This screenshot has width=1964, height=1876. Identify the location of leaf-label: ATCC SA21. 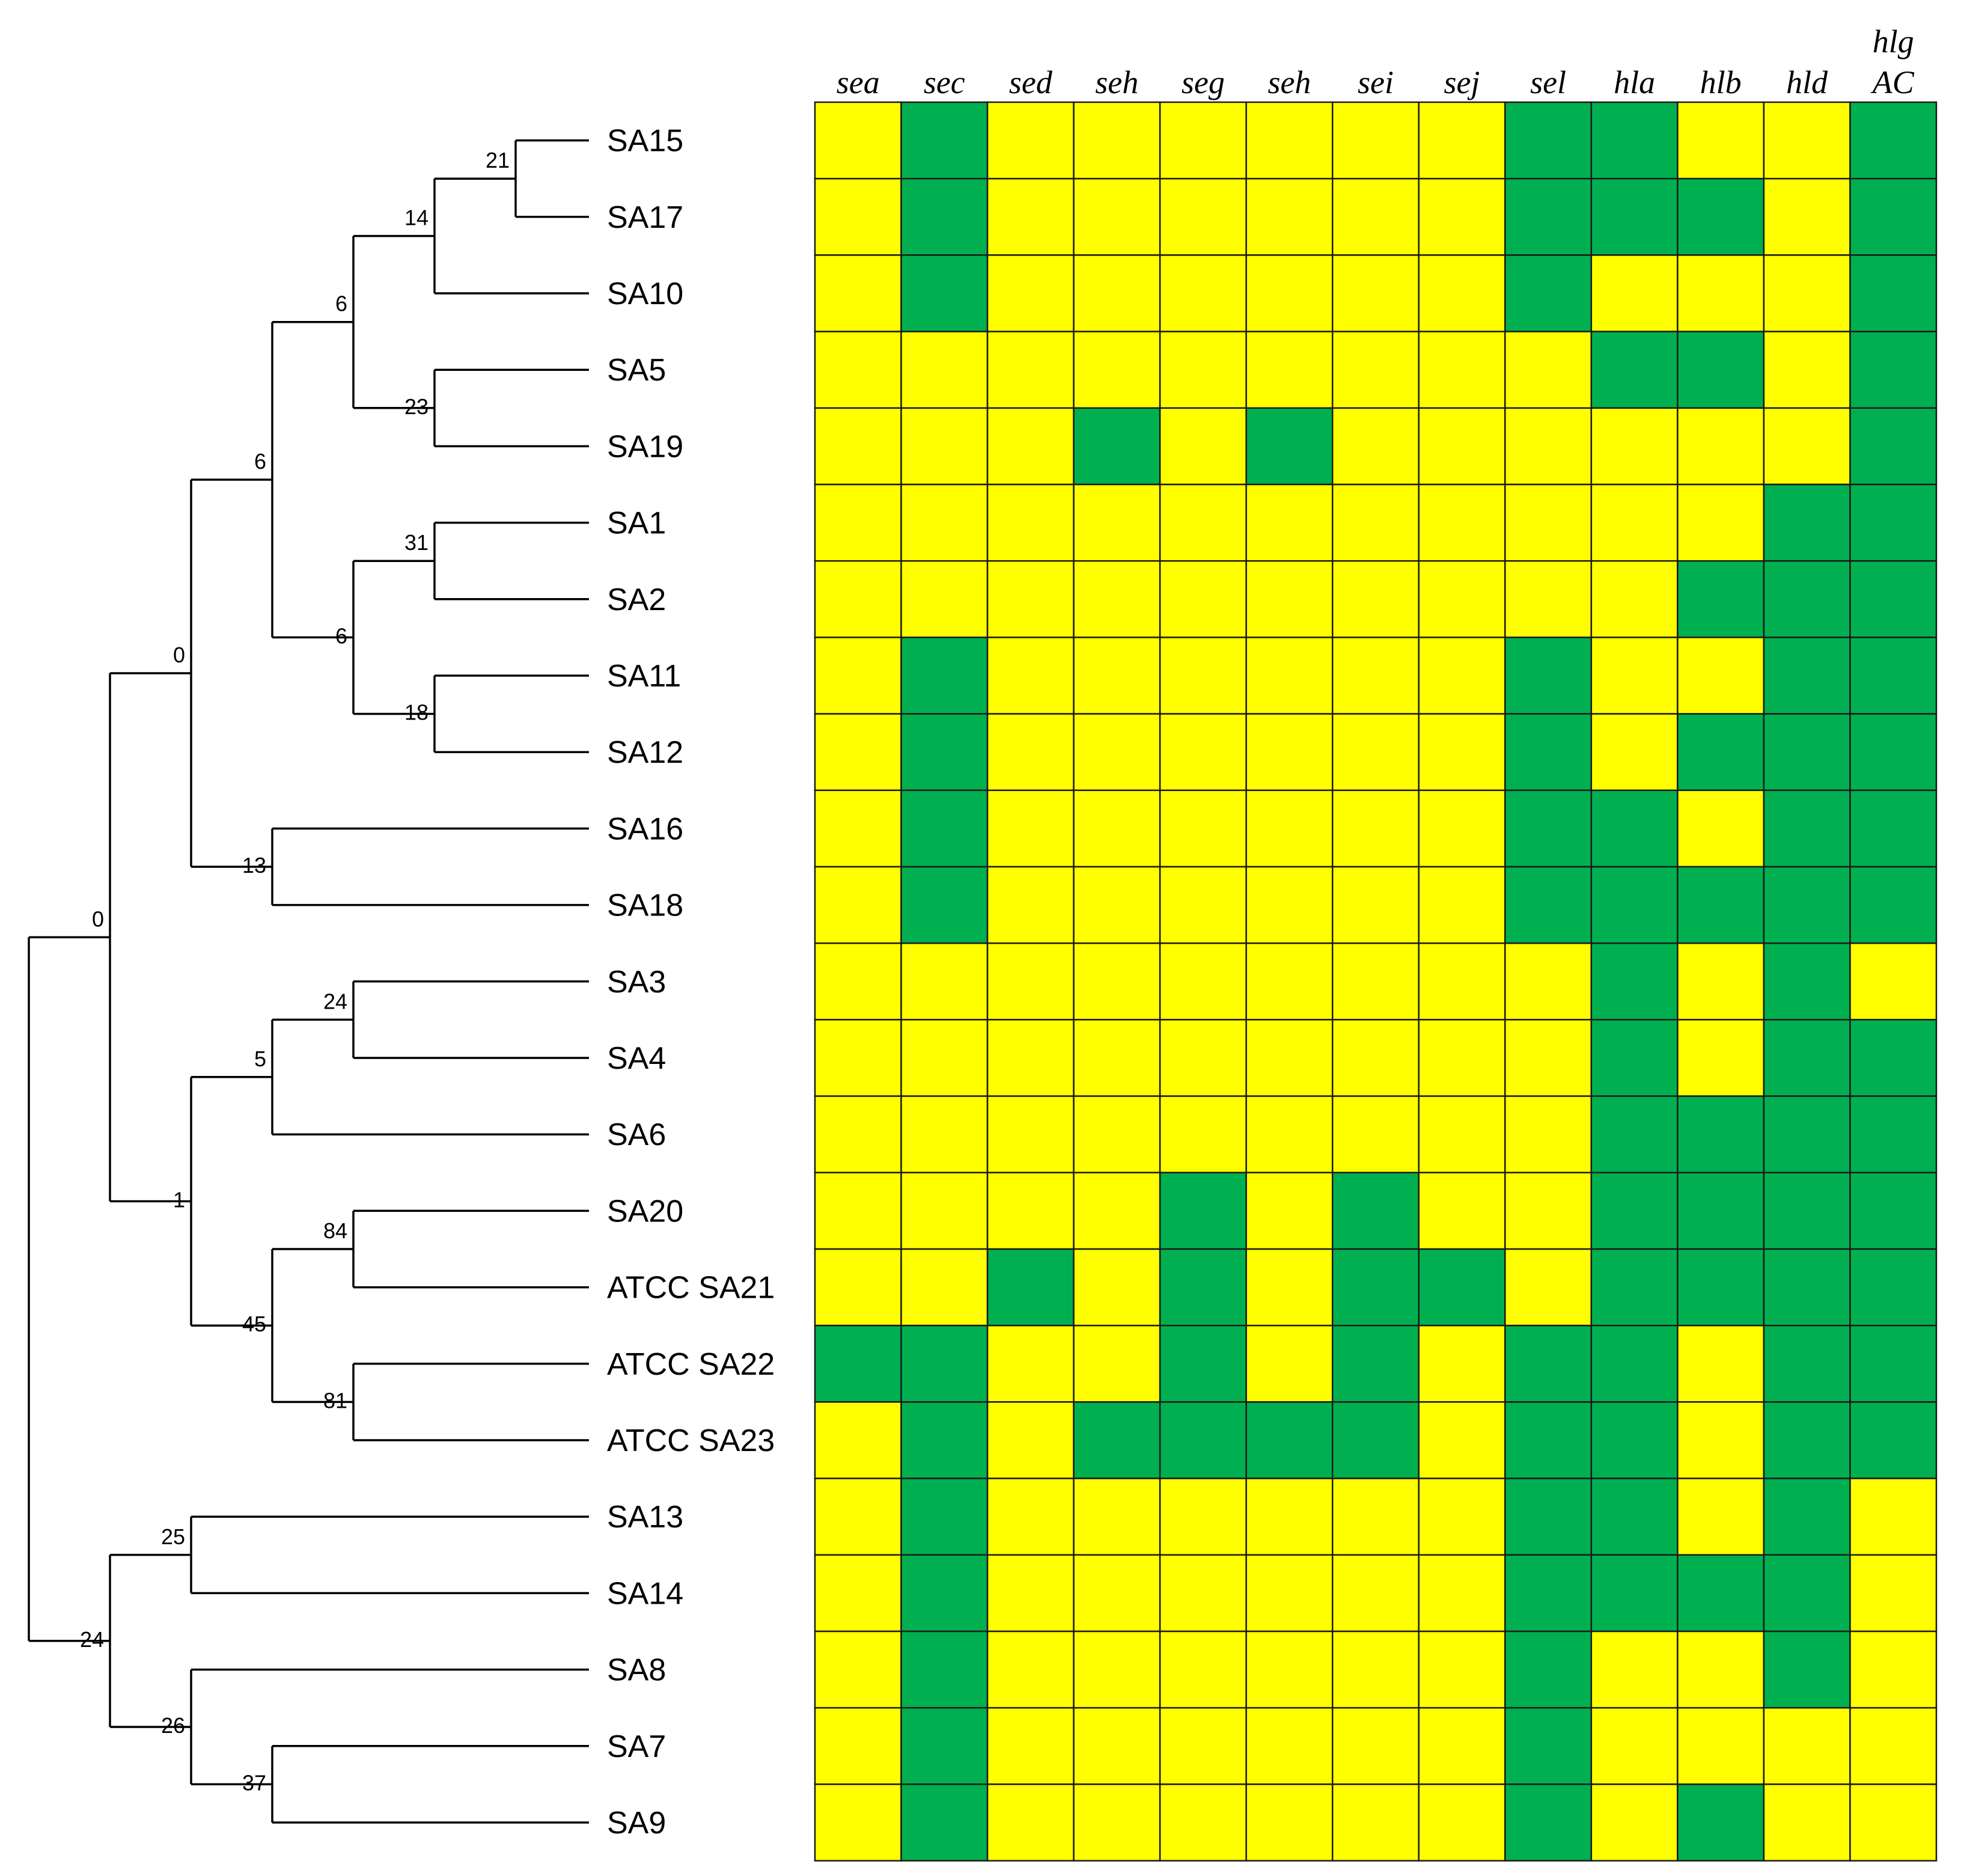
(691, 1288).